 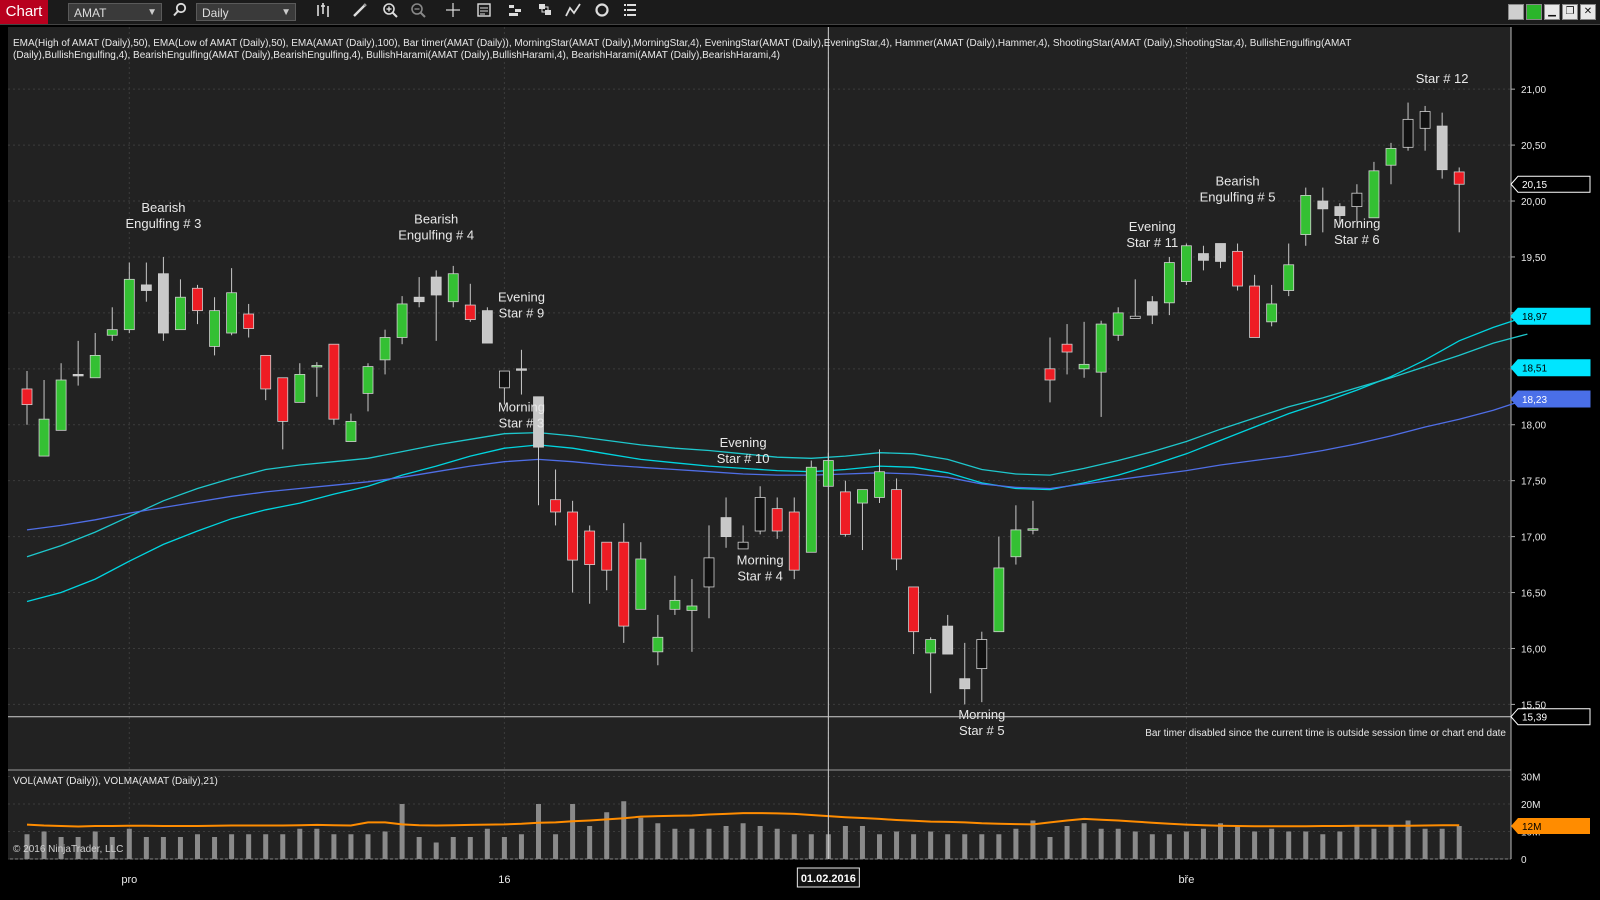 I want to click on properties-icon, so click(x=515, y=12).